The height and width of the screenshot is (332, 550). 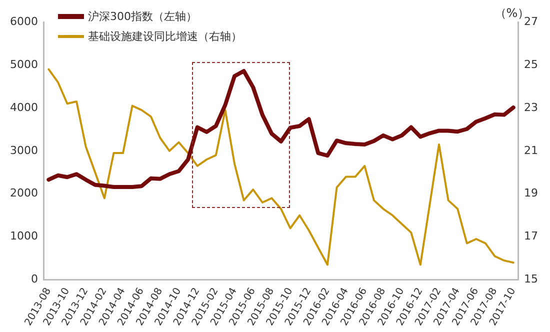 What do you see at coordinates (24, 236) in the screenshot?
I see `y-tick-label: 1000` at bounding box center [24, 236].